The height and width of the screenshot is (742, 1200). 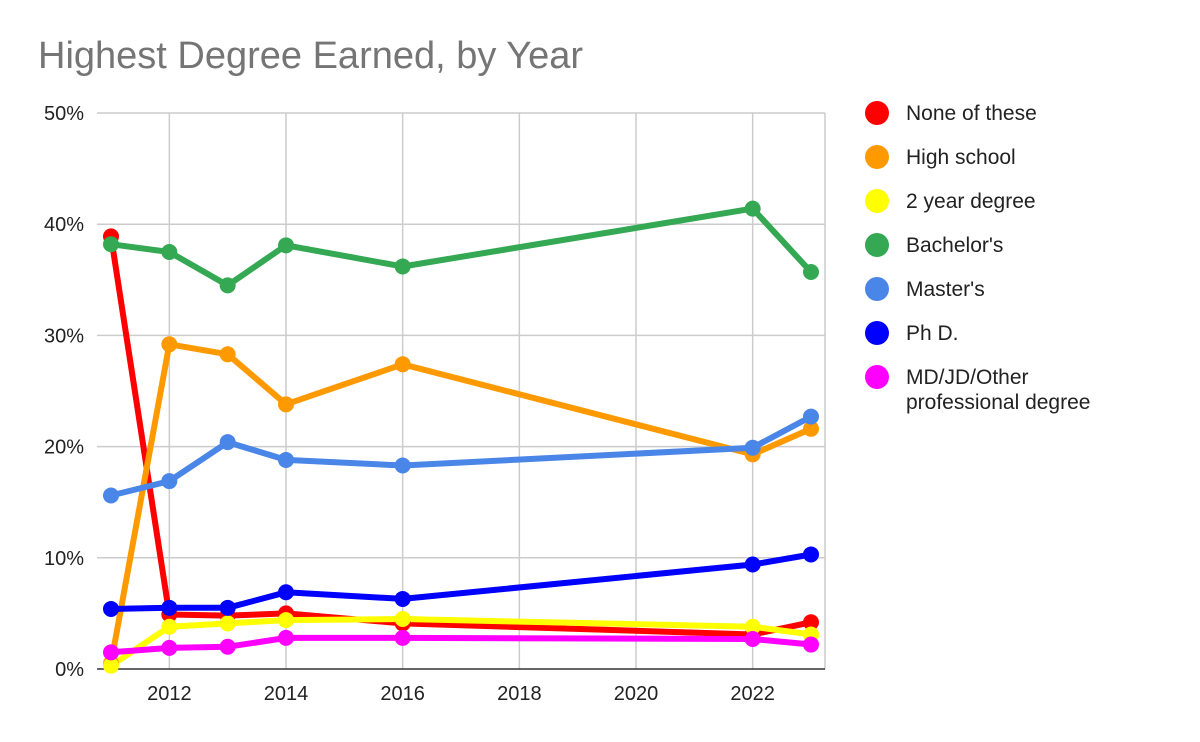 I want to click on legend-label: Bachelor's, so click(x=954, y=245).